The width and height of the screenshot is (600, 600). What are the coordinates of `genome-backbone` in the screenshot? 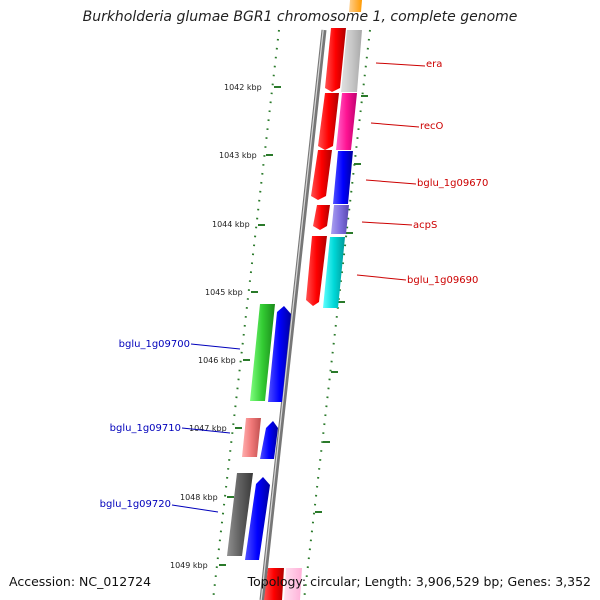 It's located at (293, 314).